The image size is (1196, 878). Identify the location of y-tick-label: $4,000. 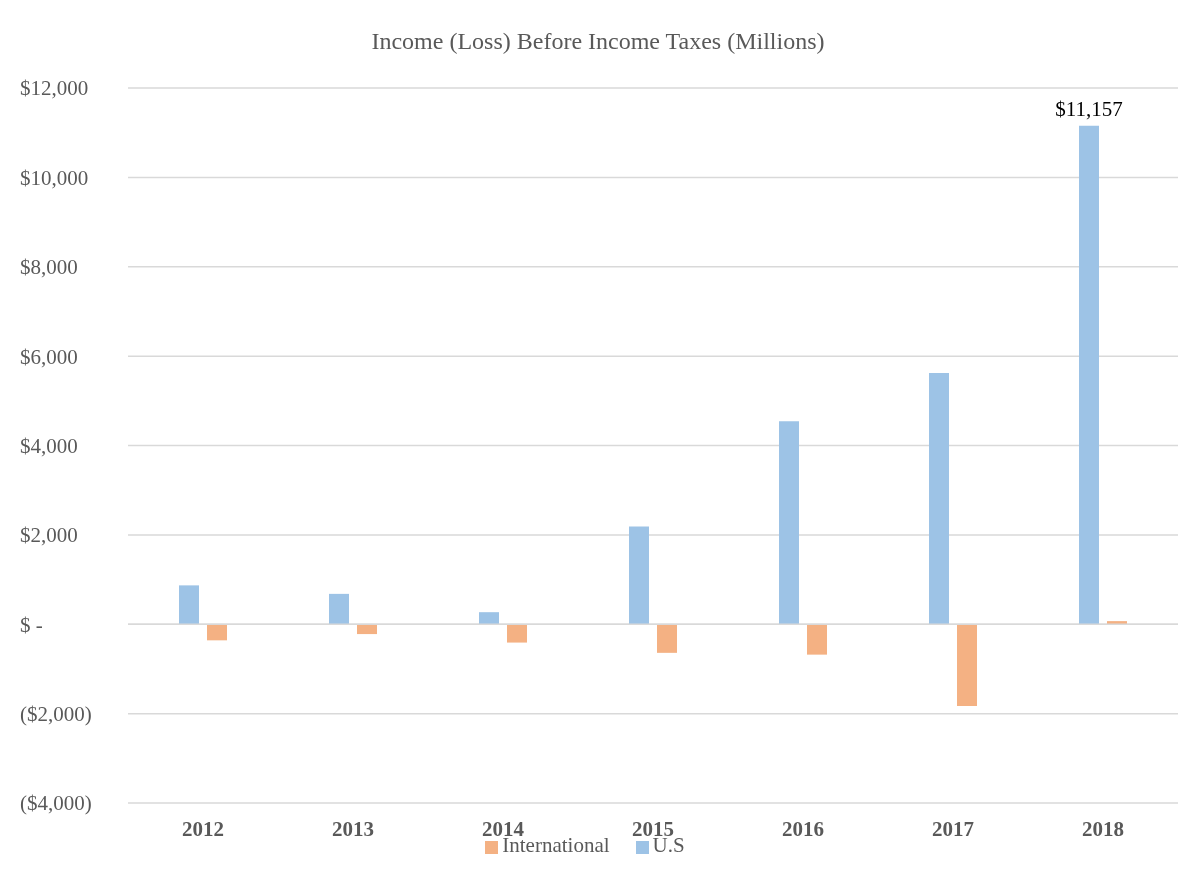
(49, 445).